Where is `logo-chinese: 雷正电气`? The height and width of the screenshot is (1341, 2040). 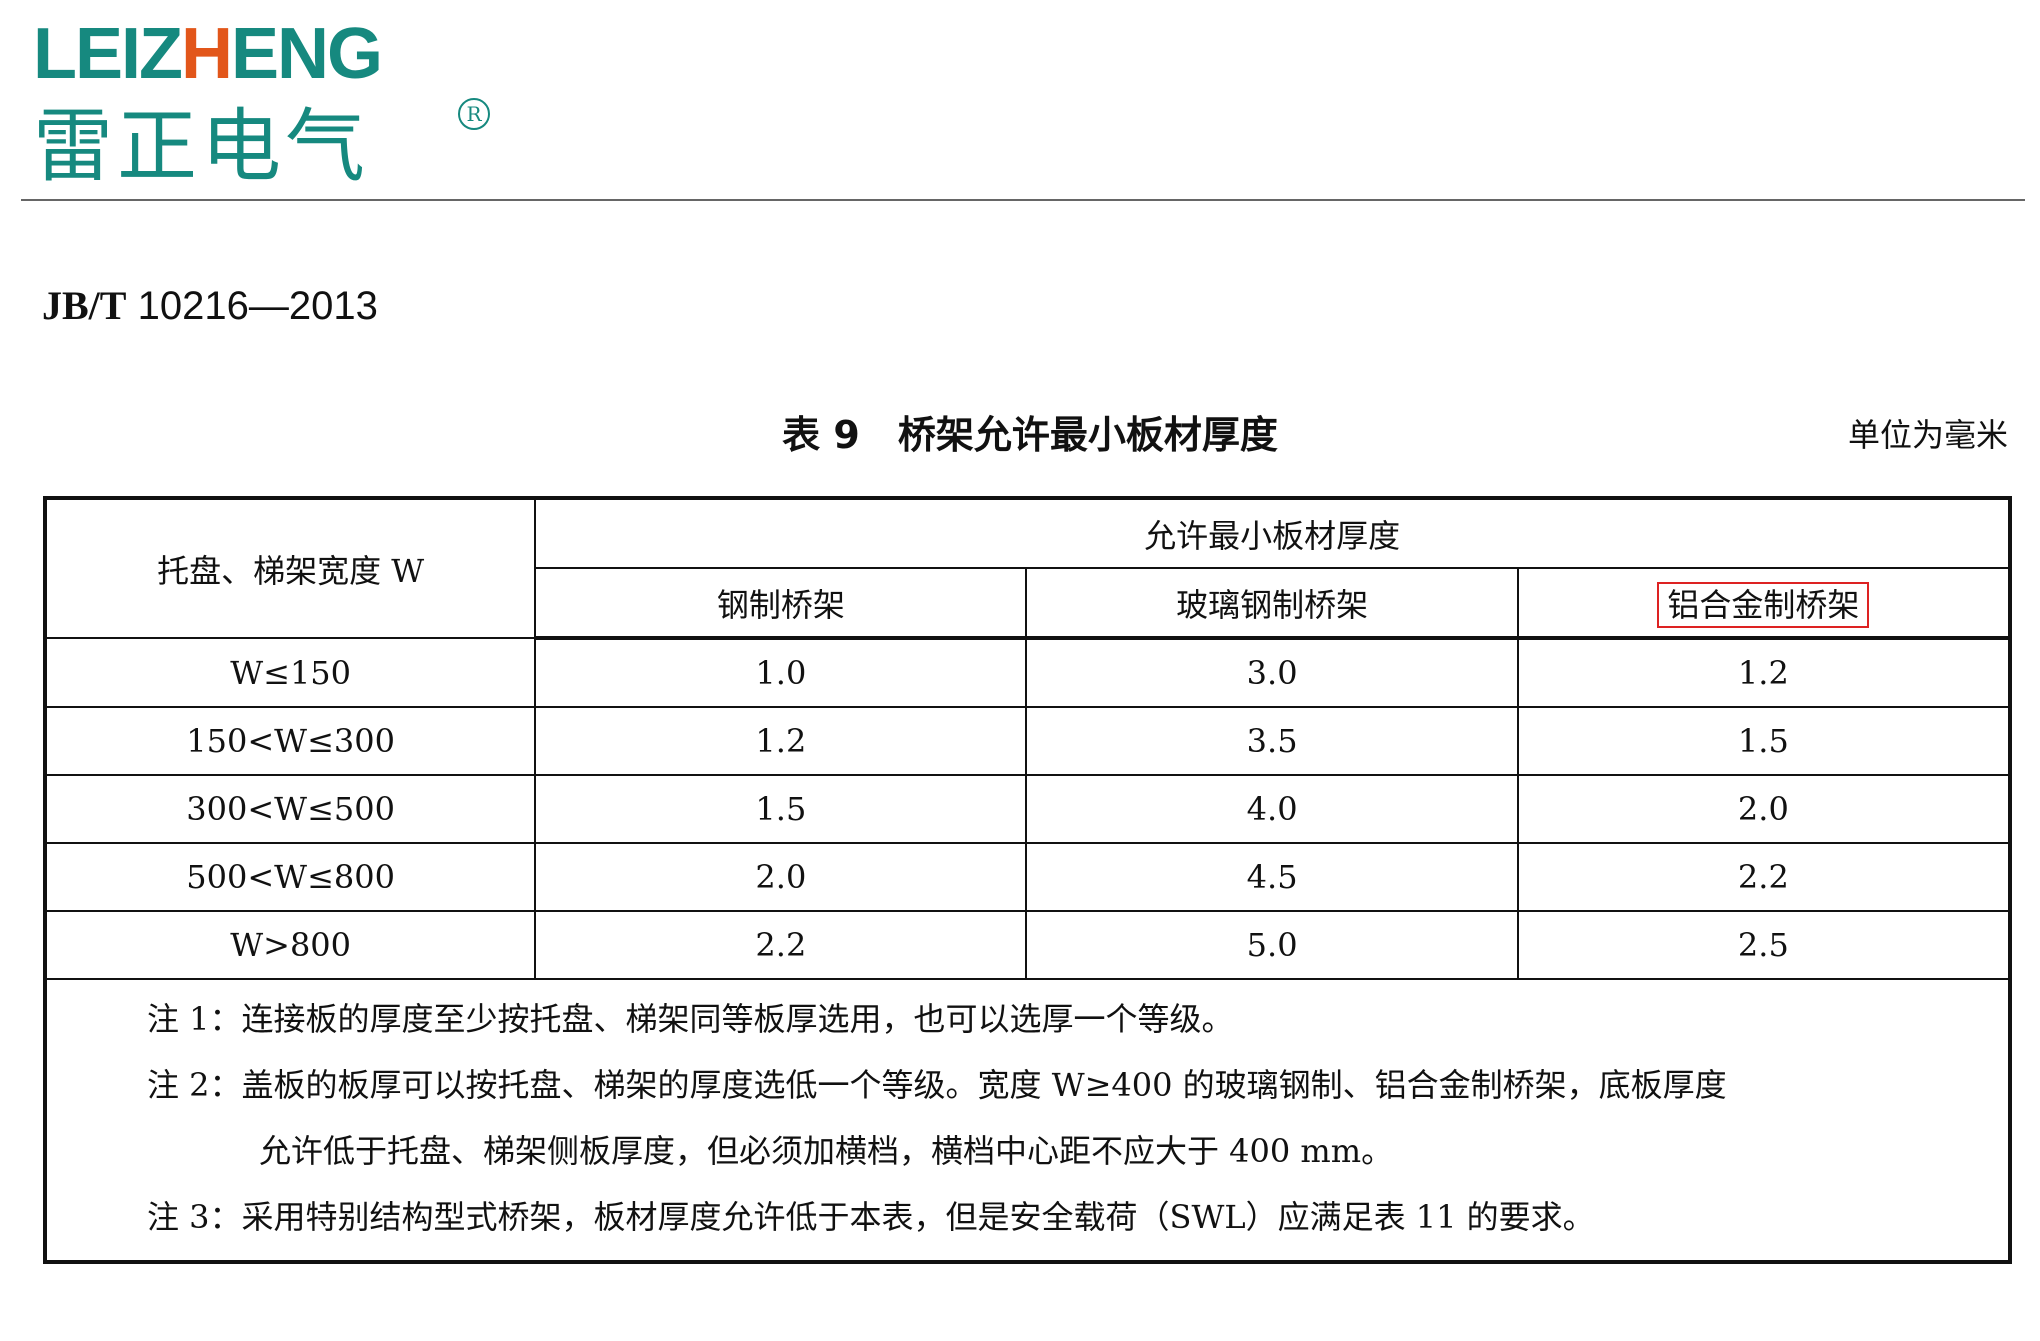
logo-chinese: 雷正电气 is located at coordinates (201, 146).